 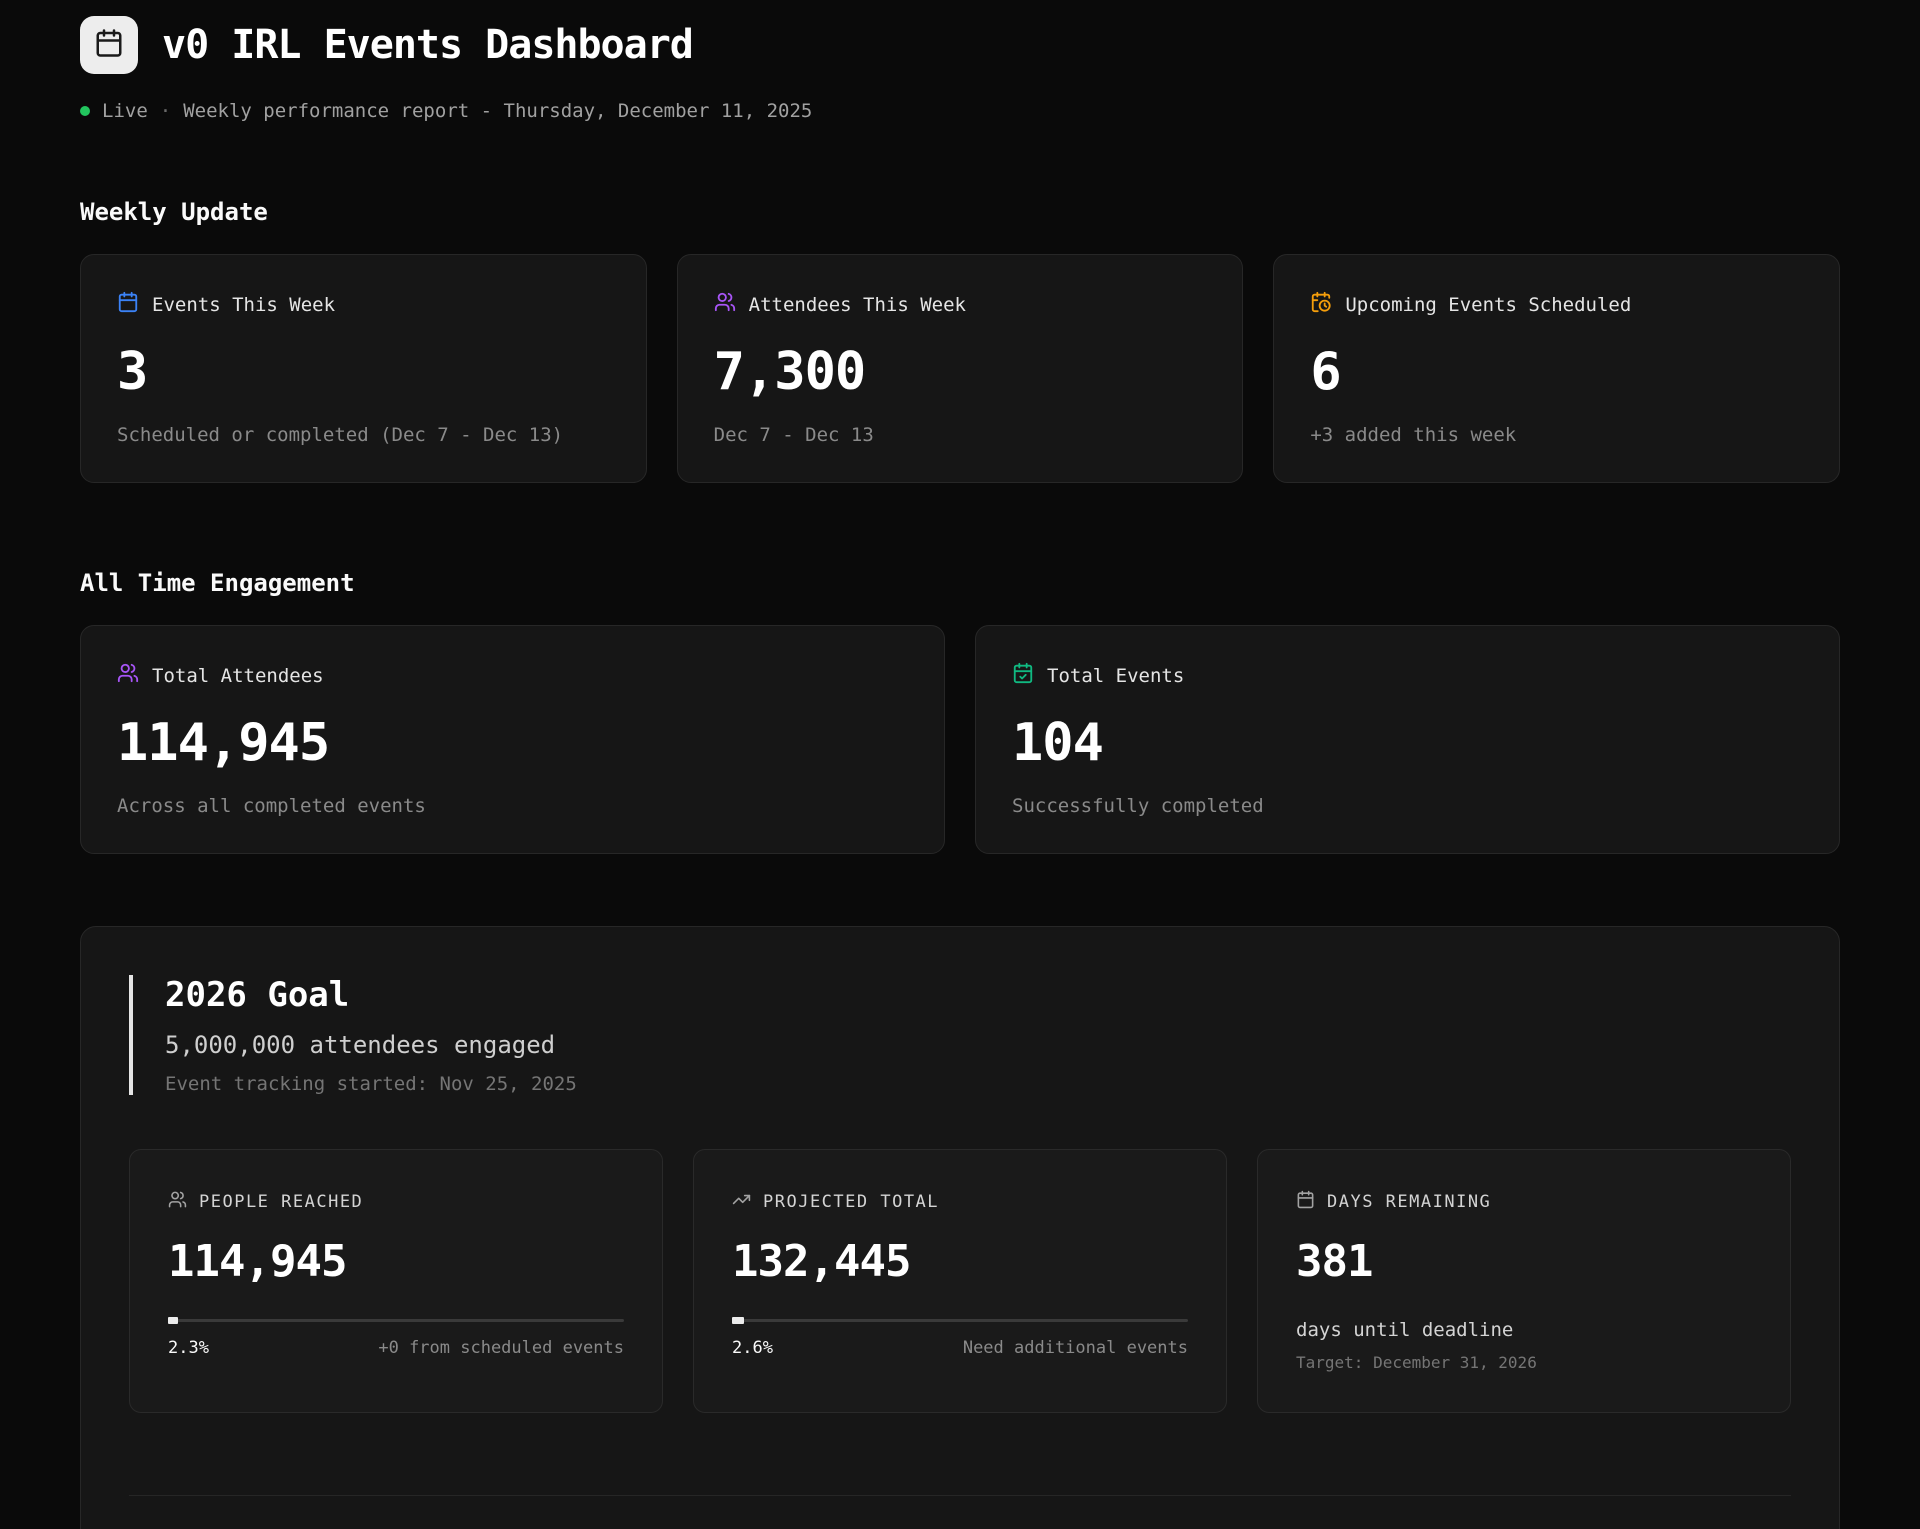 What do you see at coordinates (960, 1495) in the screenshot?
I see `goal-divider` at bounding box center [960, 1495].